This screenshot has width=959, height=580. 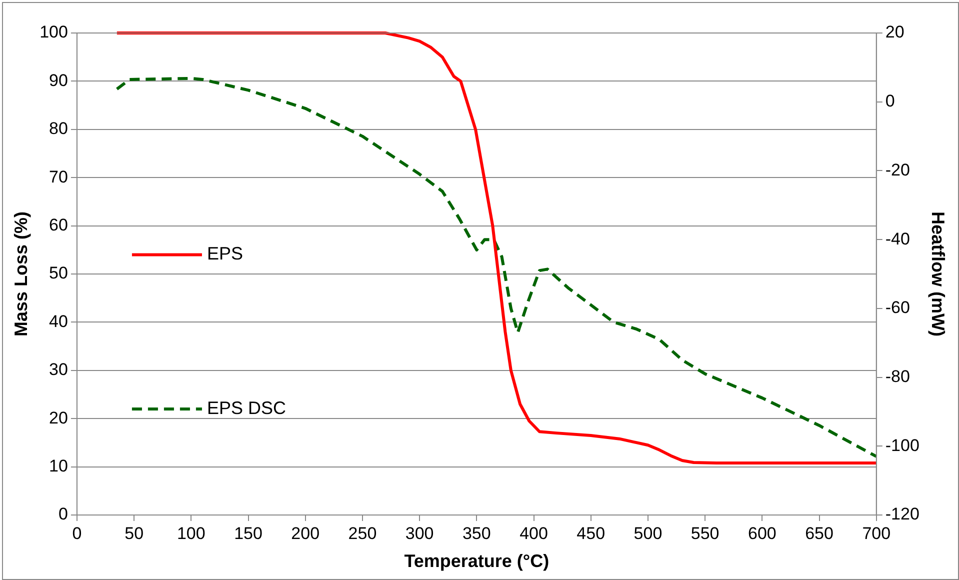 I want to click on x-tick-label: 650, so click(x=819, y=533).